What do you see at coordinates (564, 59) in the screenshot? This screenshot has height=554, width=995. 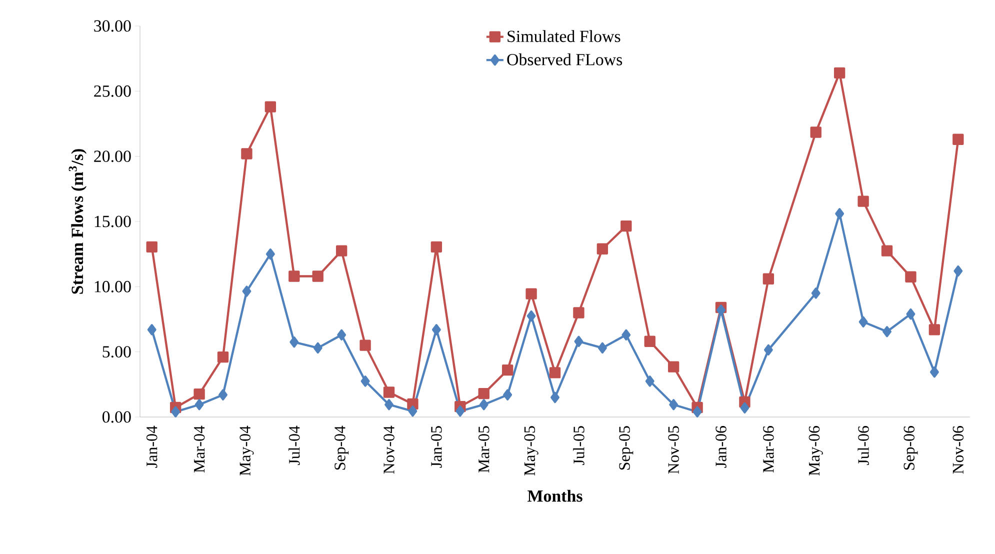 I see `legend-label: Observed FLows` at bounding box center [564, 59].